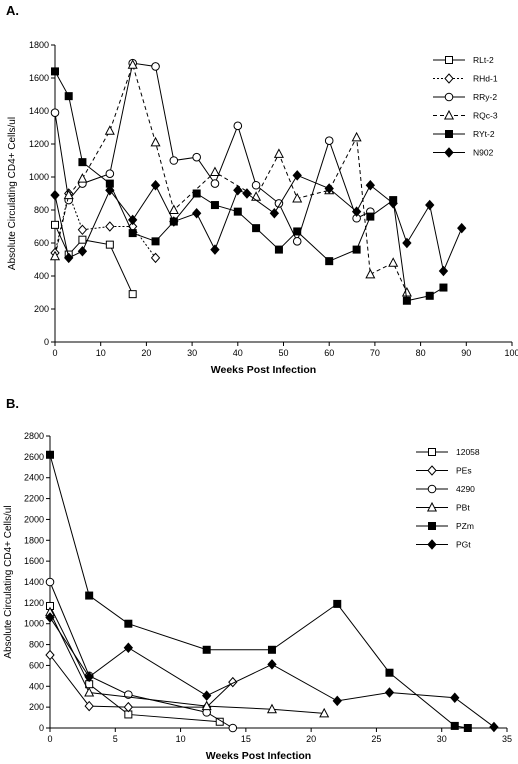  I want to click on legend-entry: PEs, so click(444, 470).